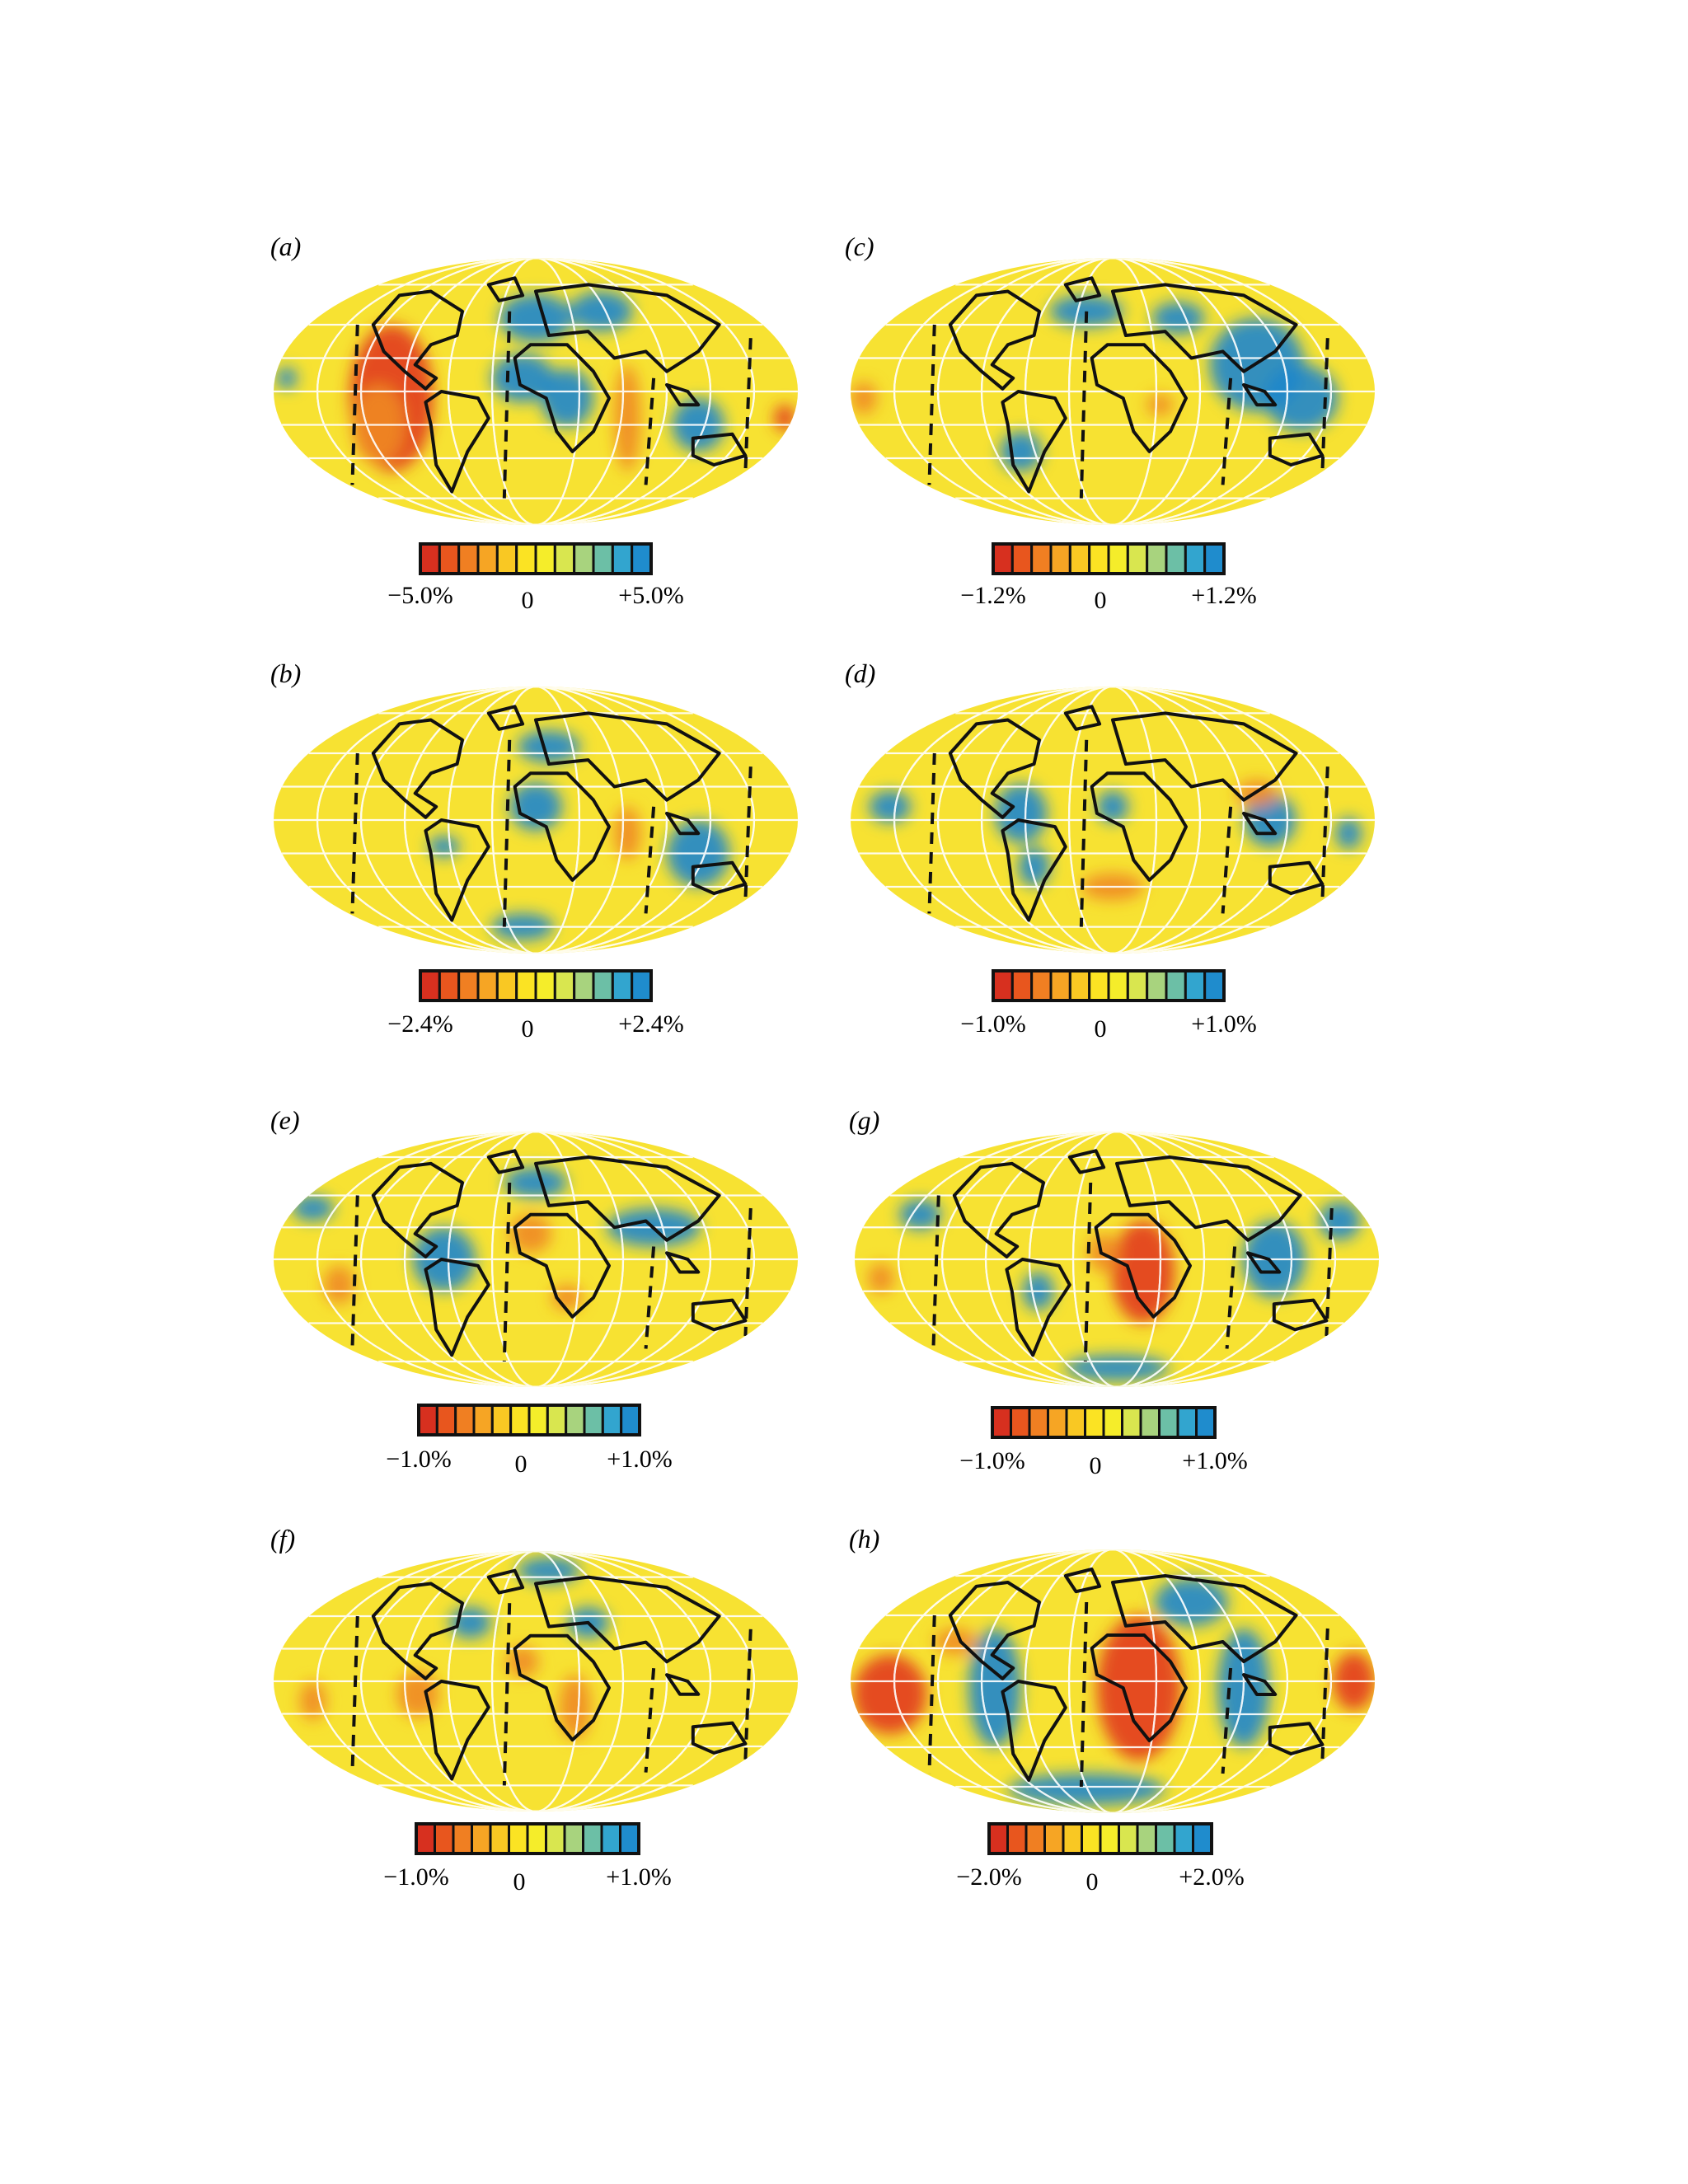  I want to click on colorbar: −1.2% 0 +1.2%, so click(1109, 578).